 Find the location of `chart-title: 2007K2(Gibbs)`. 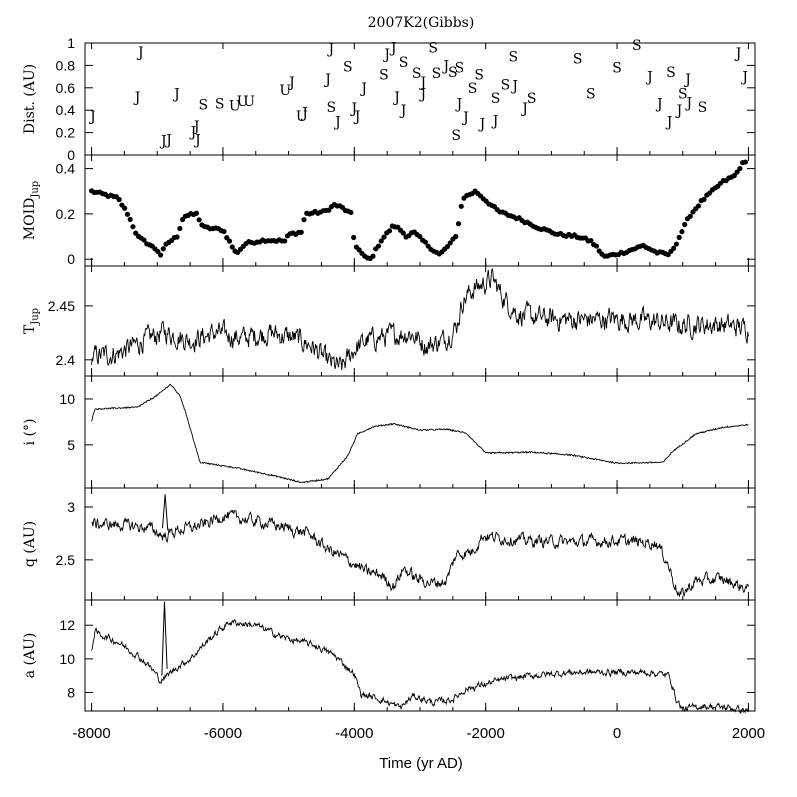

chart-title: 2007K2(Gibbs) is located at coordinates (421, 23).